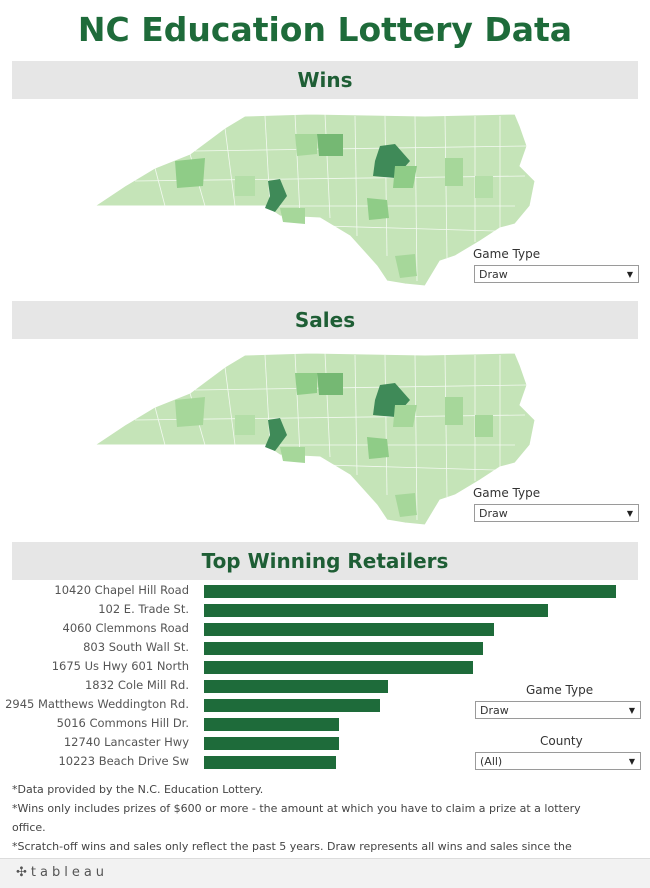 The image size is (650, 888). I want to click on bar-label: 10420 Chapel Hill Road, so click(121, 590).